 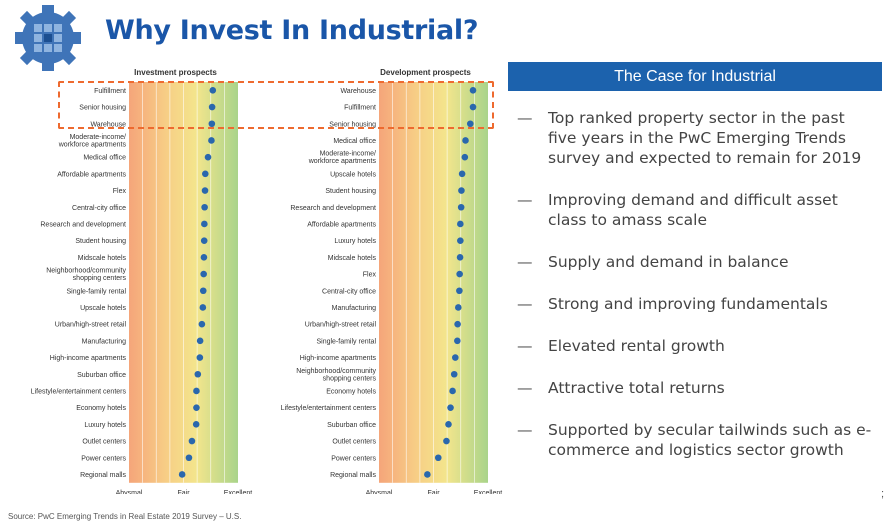 I want to click on company-logo, so click(x=48, y=38).